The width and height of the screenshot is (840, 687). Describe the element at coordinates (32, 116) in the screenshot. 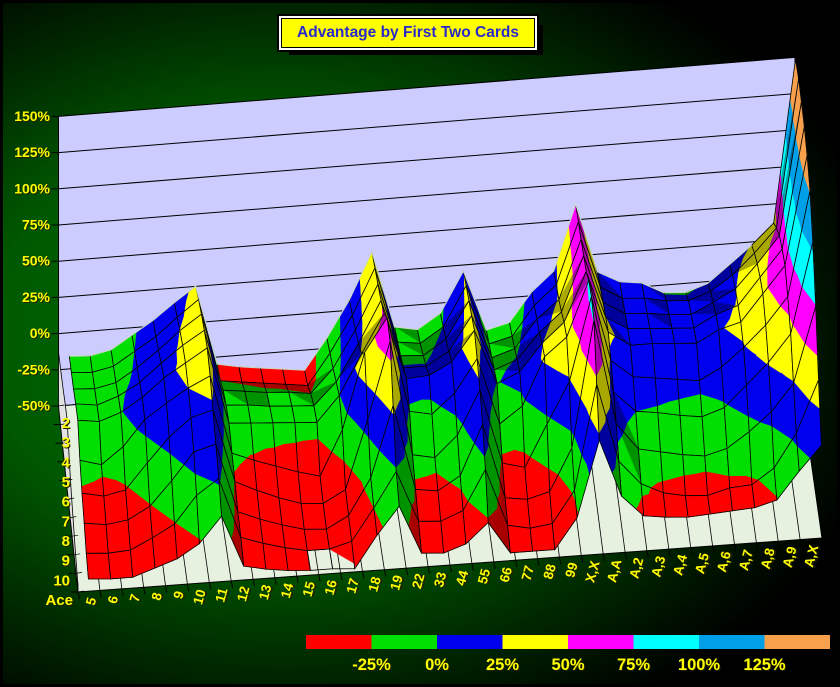

I see `svg-text: 150%` at that location.